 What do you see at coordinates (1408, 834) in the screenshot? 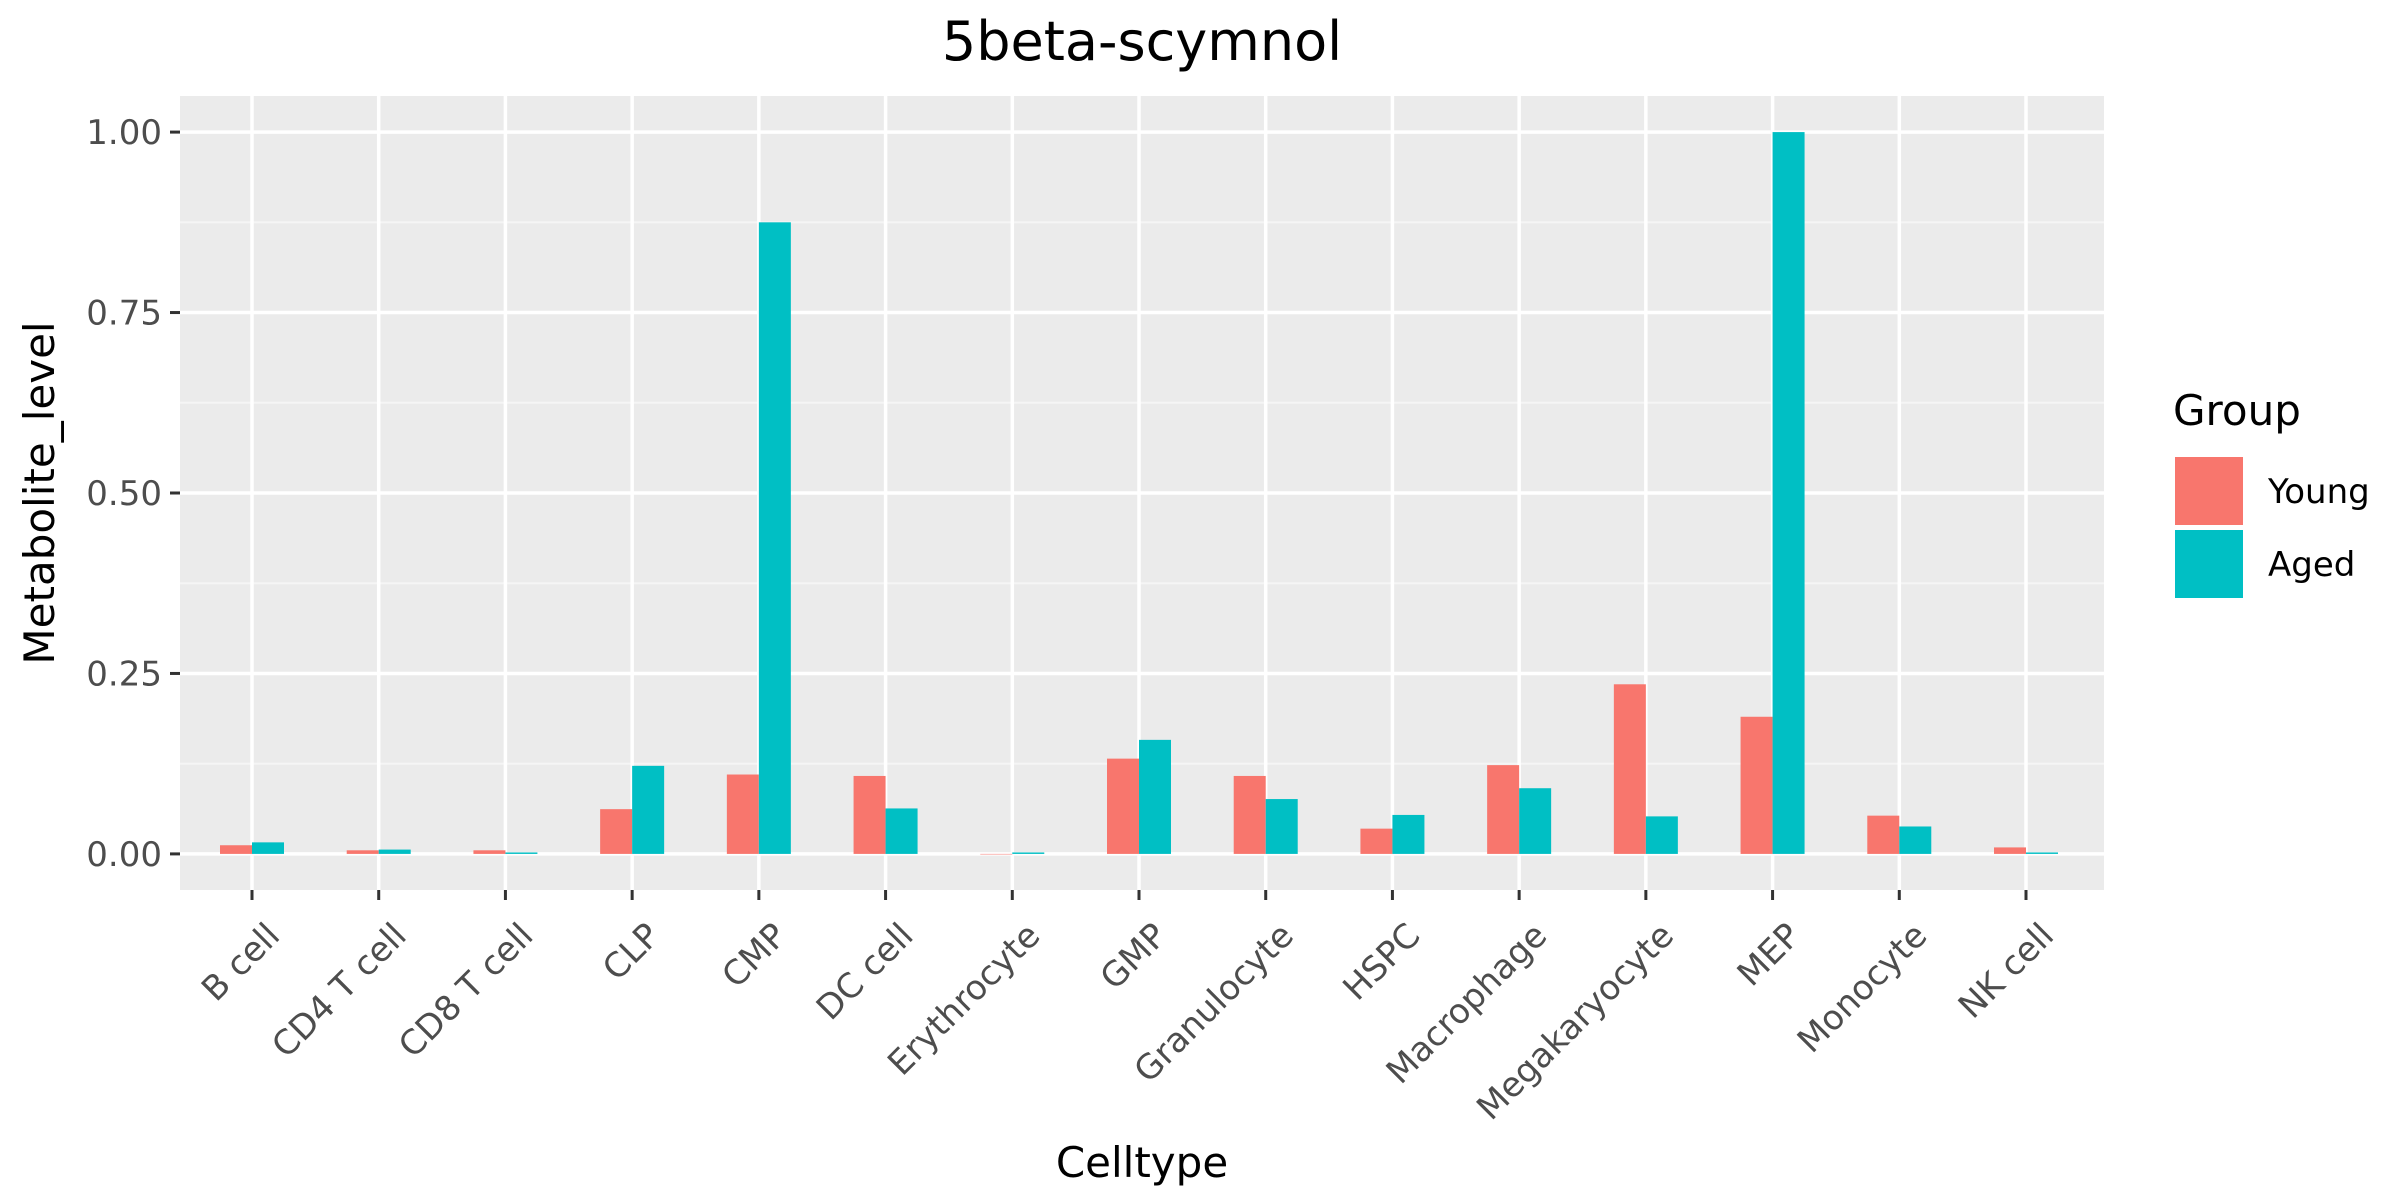
I see `bar-aged-hspc` at bounding box center [1408, 834].